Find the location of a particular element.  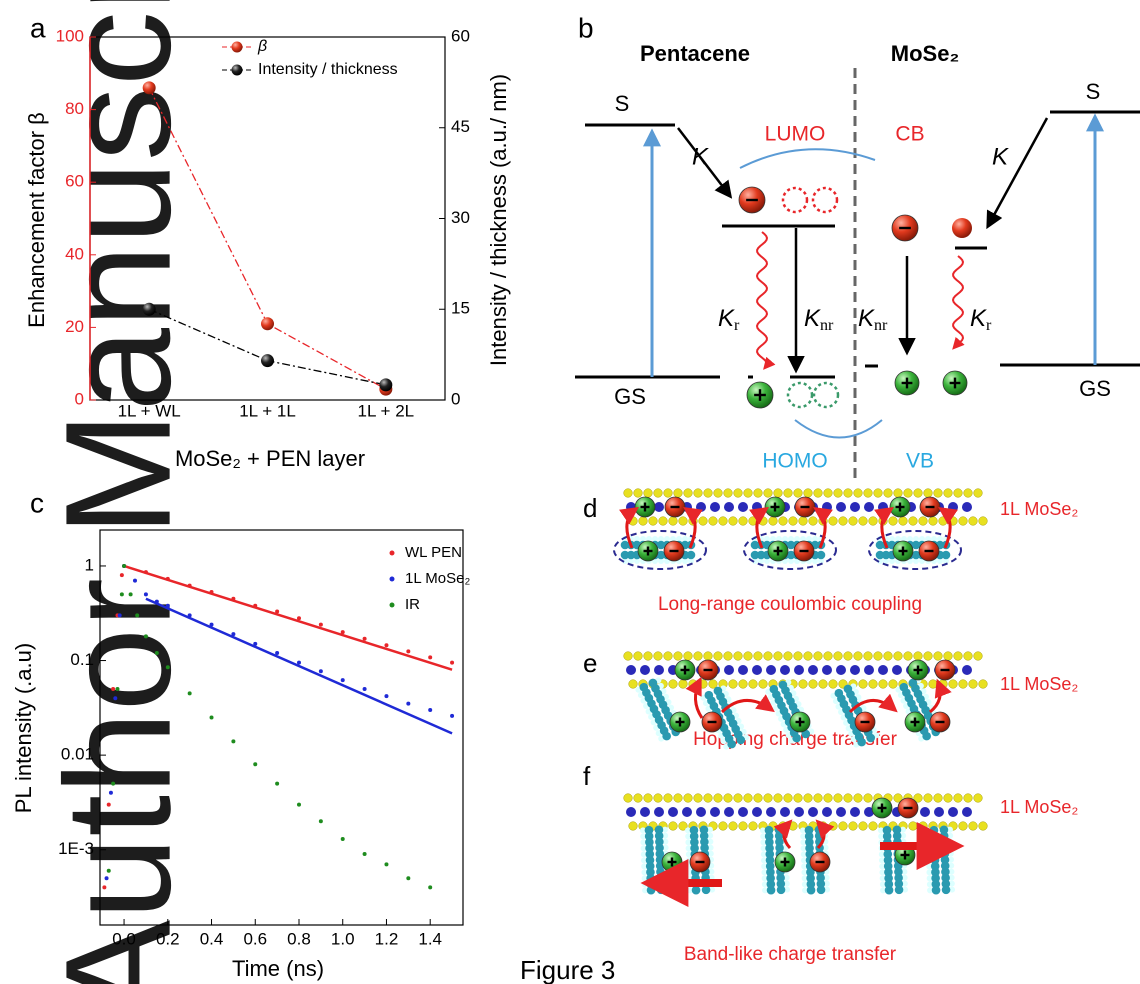

rate-symbol: K is located at coordinates (866, 318).